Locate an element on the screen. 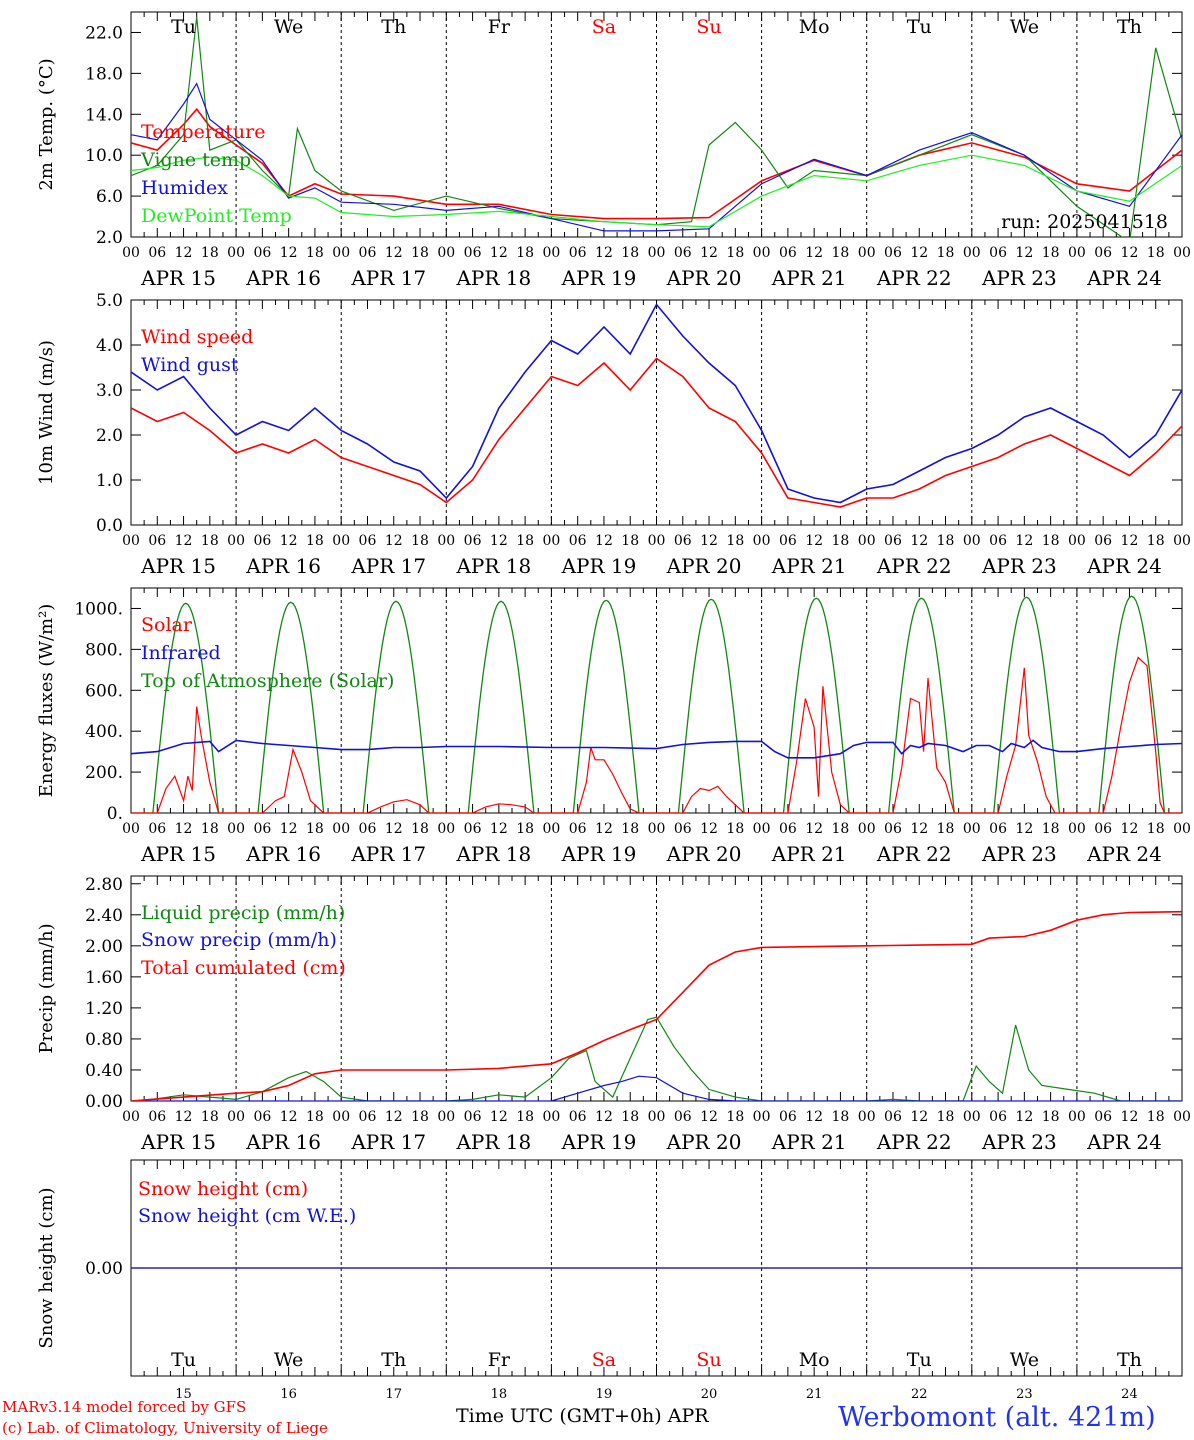  date-label: APR 17 is located at coordinates (388, 278).